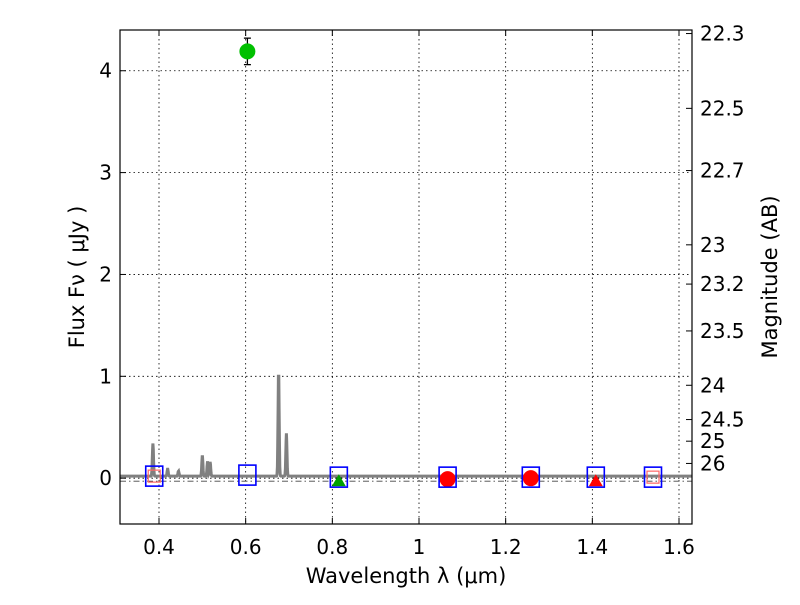 The image size is (800, 605). Describe the element at coordinates (246, 547) in the screenshot. I see `x-tick-label: 0.6` at that location.